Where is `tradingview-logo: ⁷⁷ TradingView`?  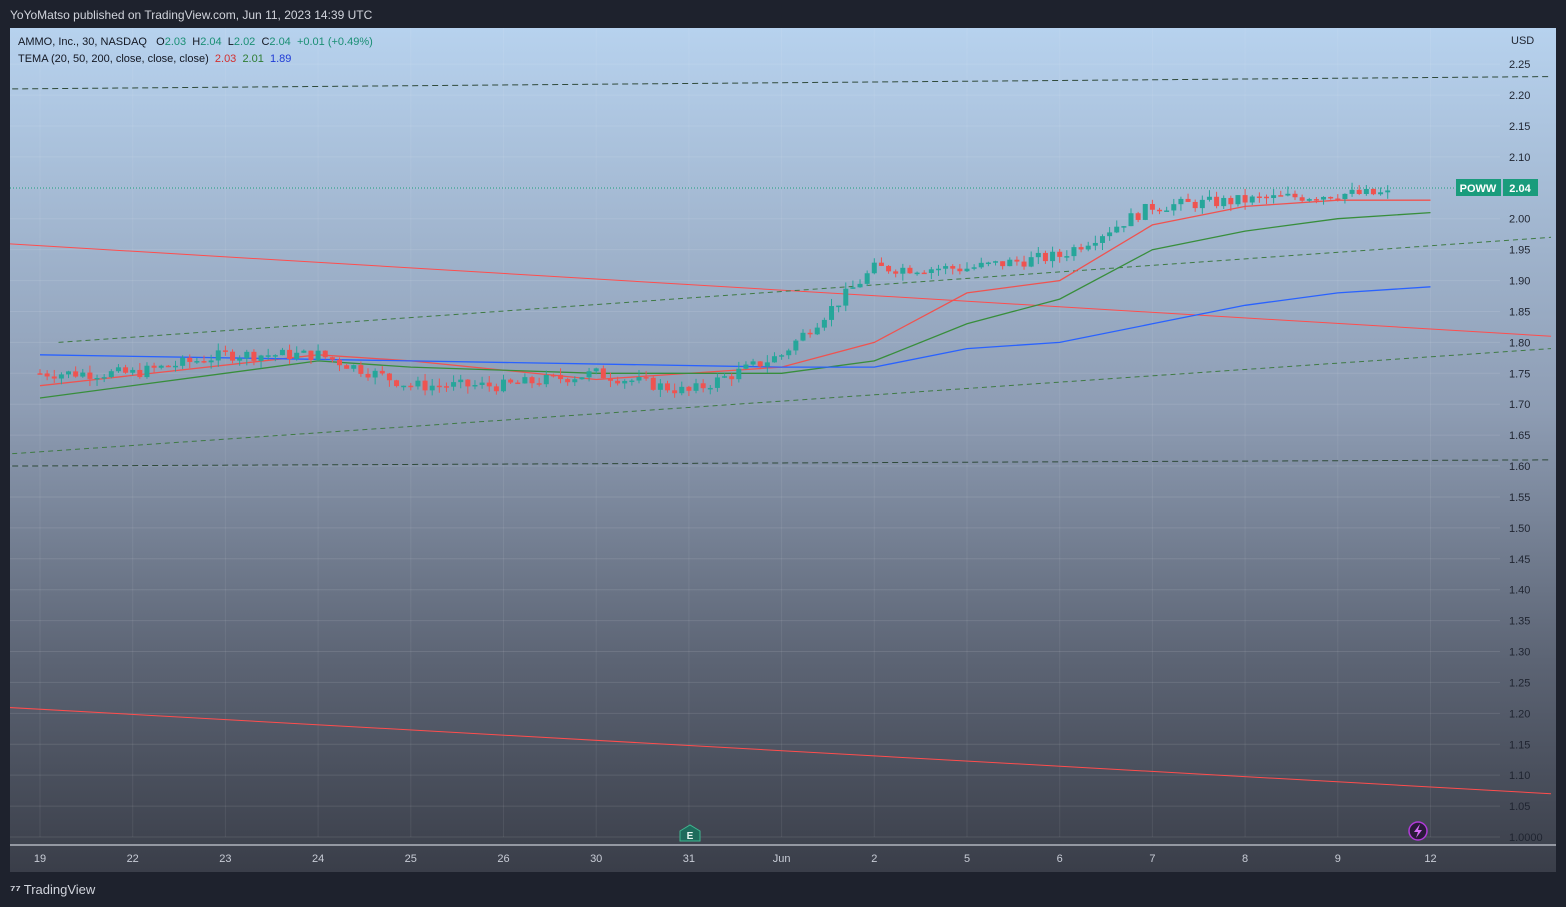
tradingview-logo: ⁷⁷ TradingView is located at coordinates (52, 889).